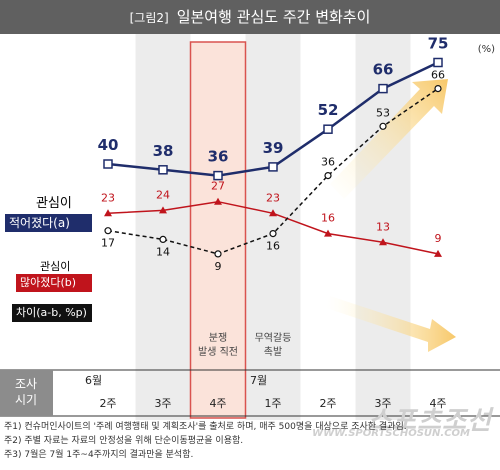 The width and height of the screenshot is (500, 470). Describe the element at coordinates (273, 148) in the screenshot. I see `data-label: 39` at that location.